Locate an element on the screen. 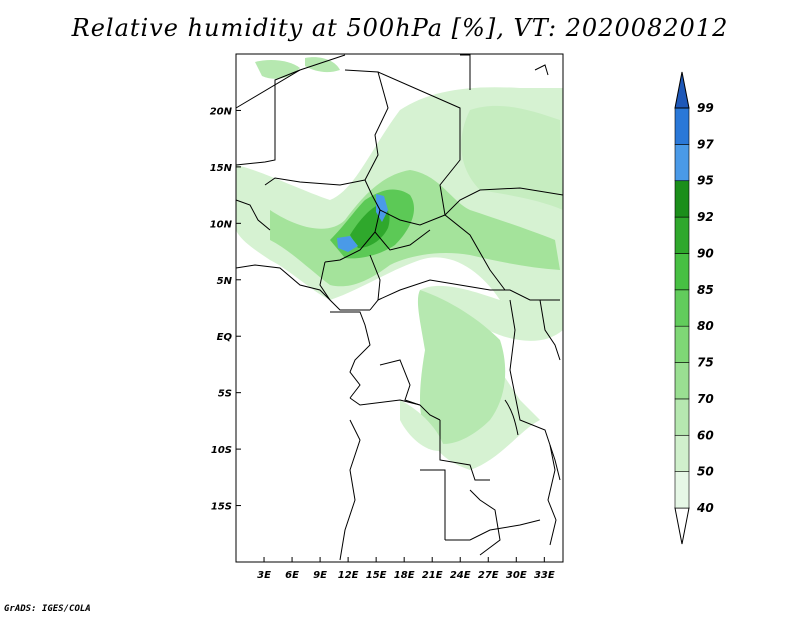 The image size is (800, 618). y-tick-label: 5S is located at coordinates (225, 394).